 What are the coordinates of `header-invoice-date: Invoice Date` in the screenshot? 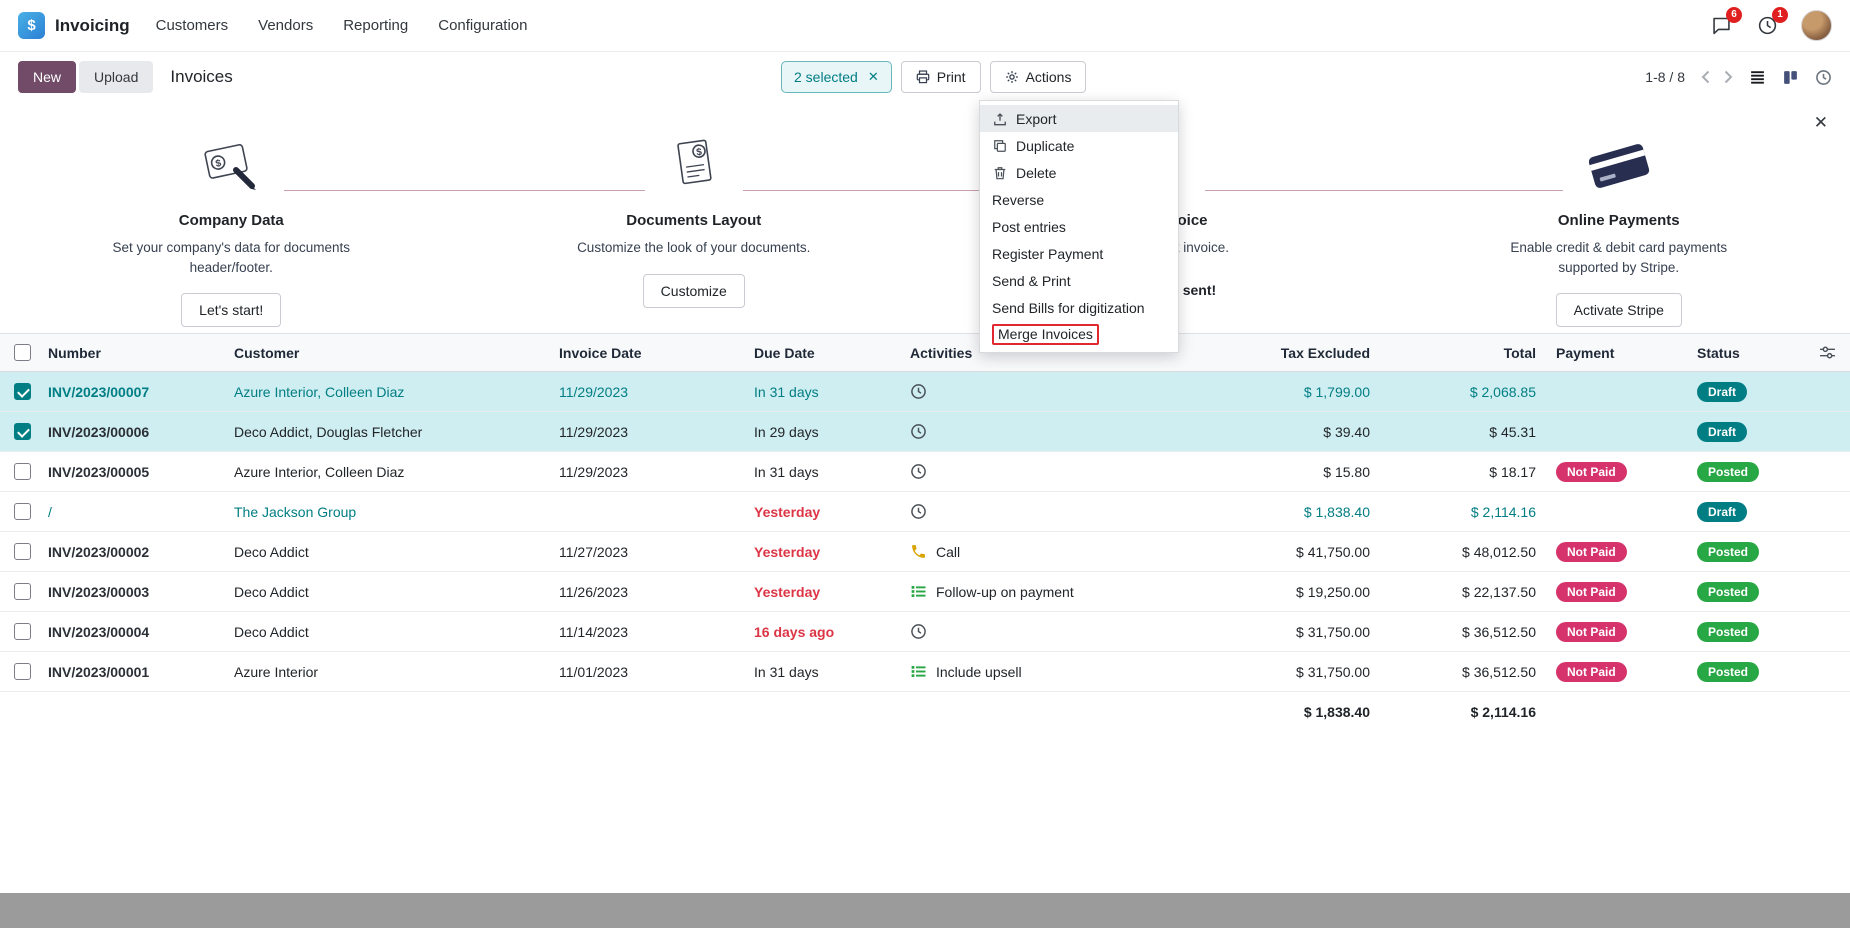 It's located at (600, 352).